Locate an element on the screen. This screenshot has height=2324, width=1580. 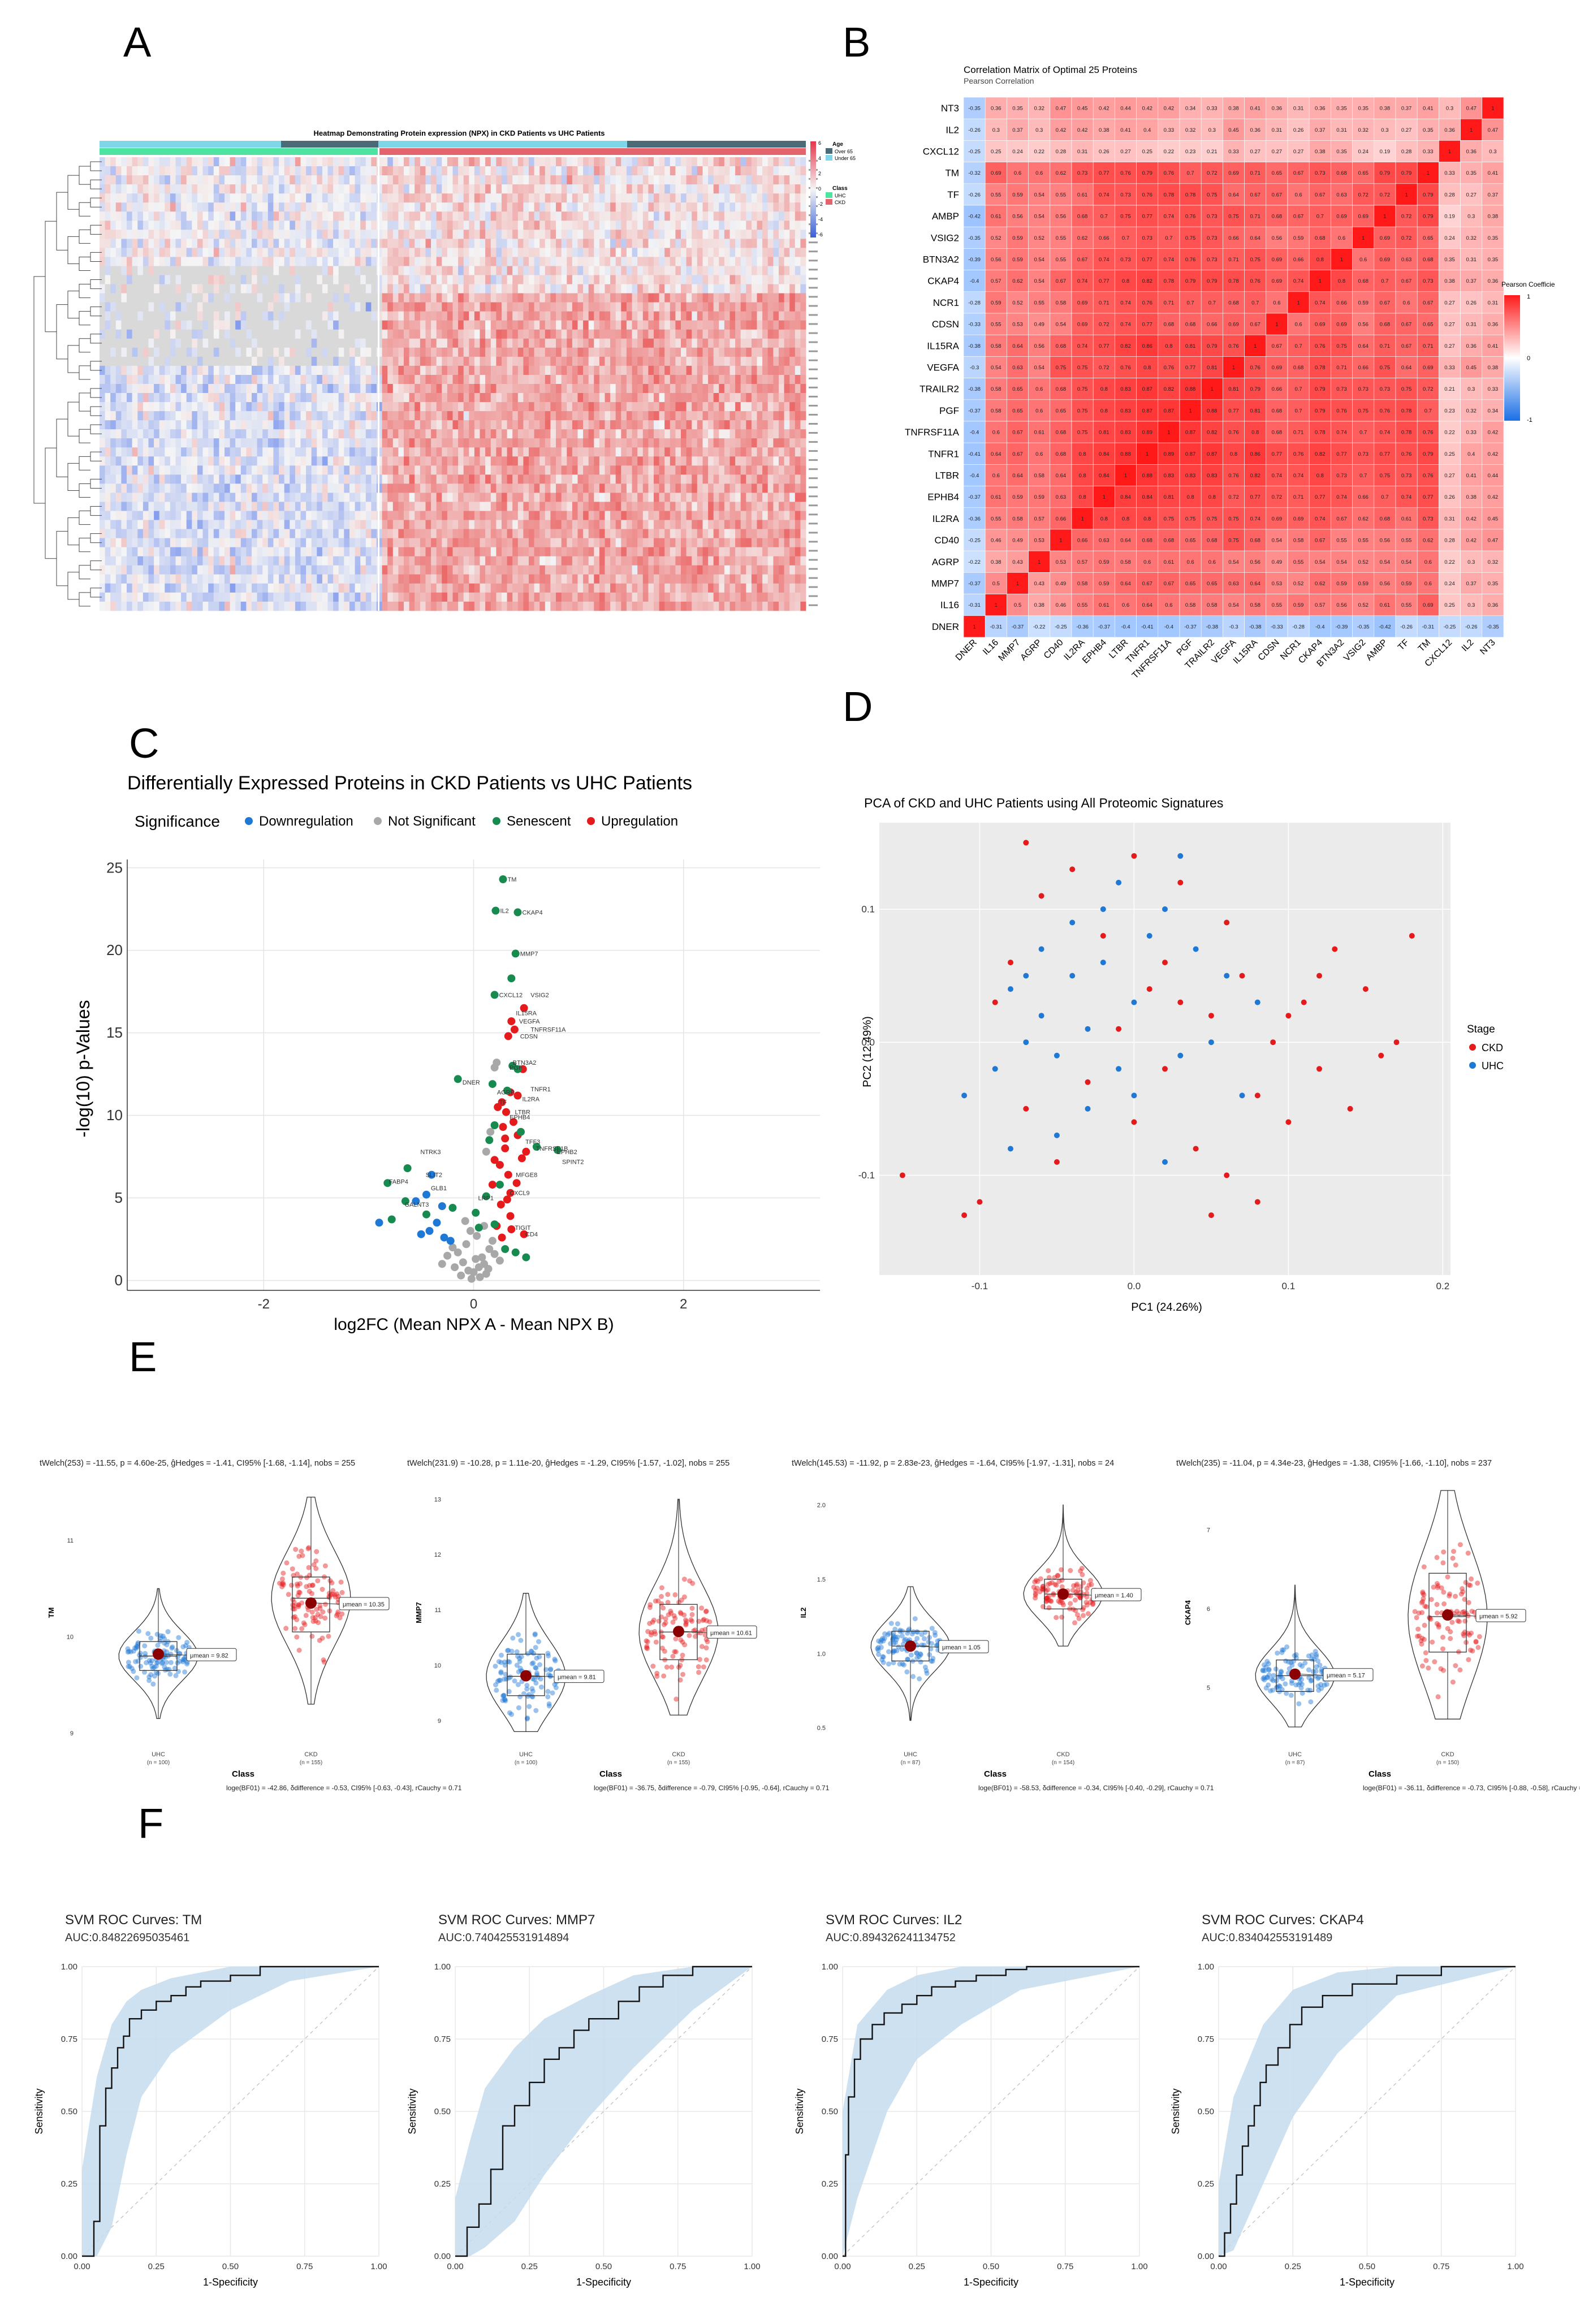
corr-cell-label: 0.84 is located at coordinates (1104, 476).